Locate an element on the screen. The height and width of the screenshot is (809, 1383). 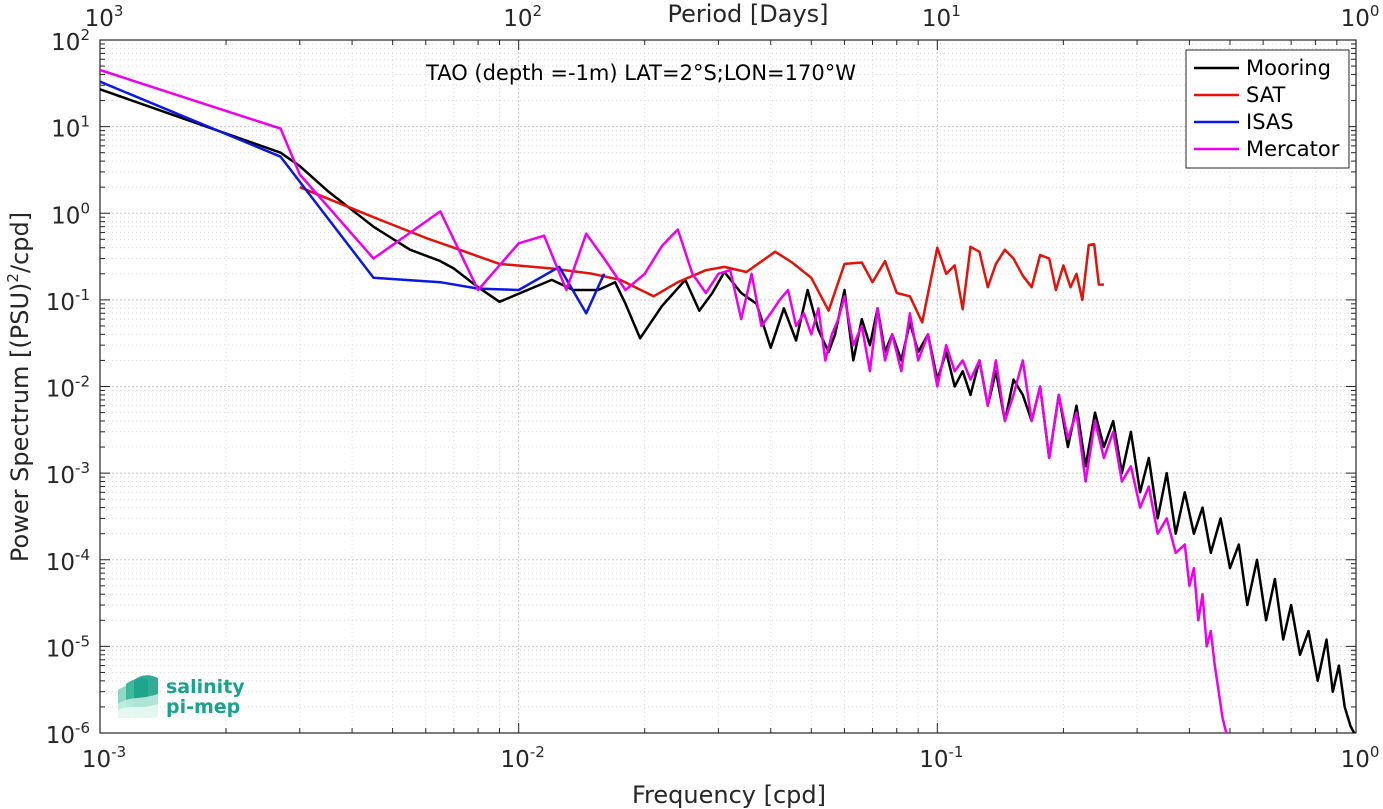
y-tick-label: 10² is located at coordinates (70, 41).